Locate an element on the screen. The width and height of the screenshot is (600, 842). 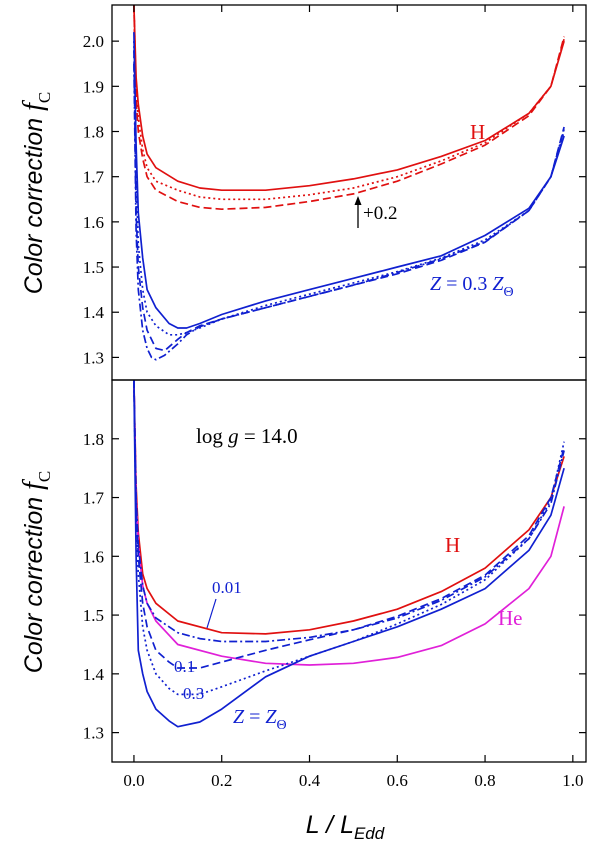
x-tick-label: 0.4 is located at coordinates (310, 780).